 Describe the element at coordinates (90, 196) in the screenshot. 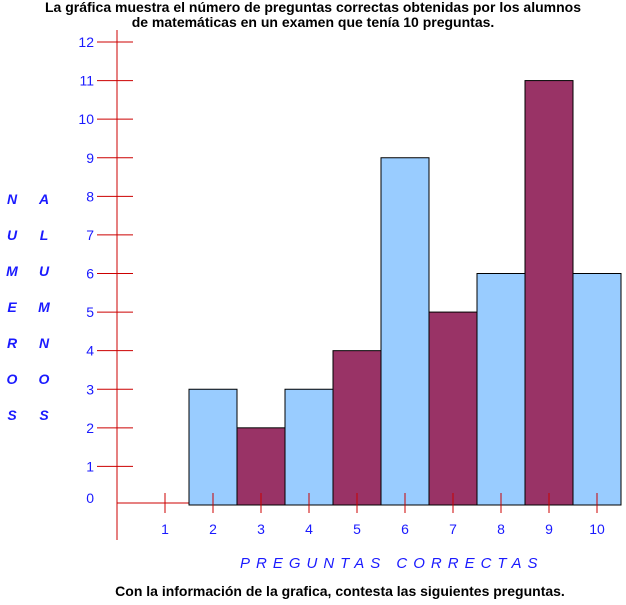

I see `y-tick-label: 8` at that location.